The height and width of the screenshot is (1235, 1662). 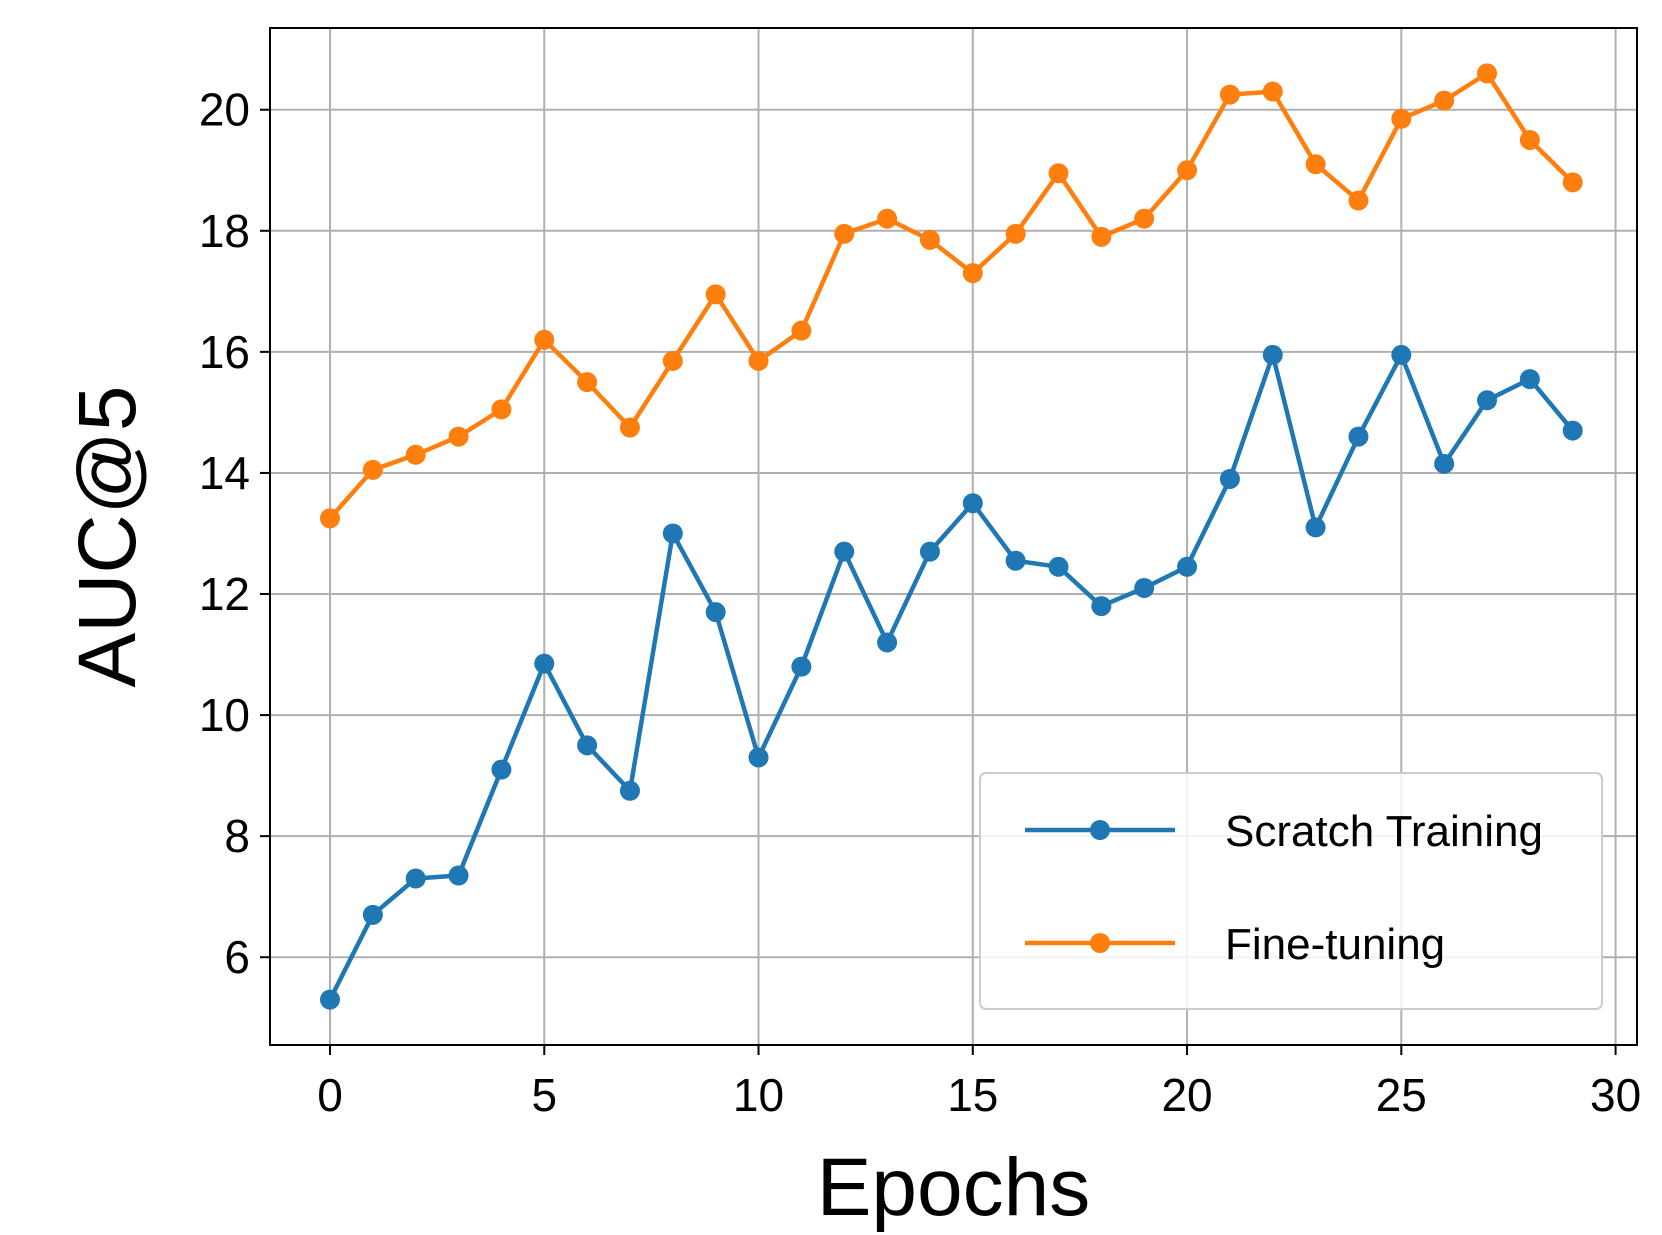 I want to click on y-tick-label: 20, so click(x=224, y=110).